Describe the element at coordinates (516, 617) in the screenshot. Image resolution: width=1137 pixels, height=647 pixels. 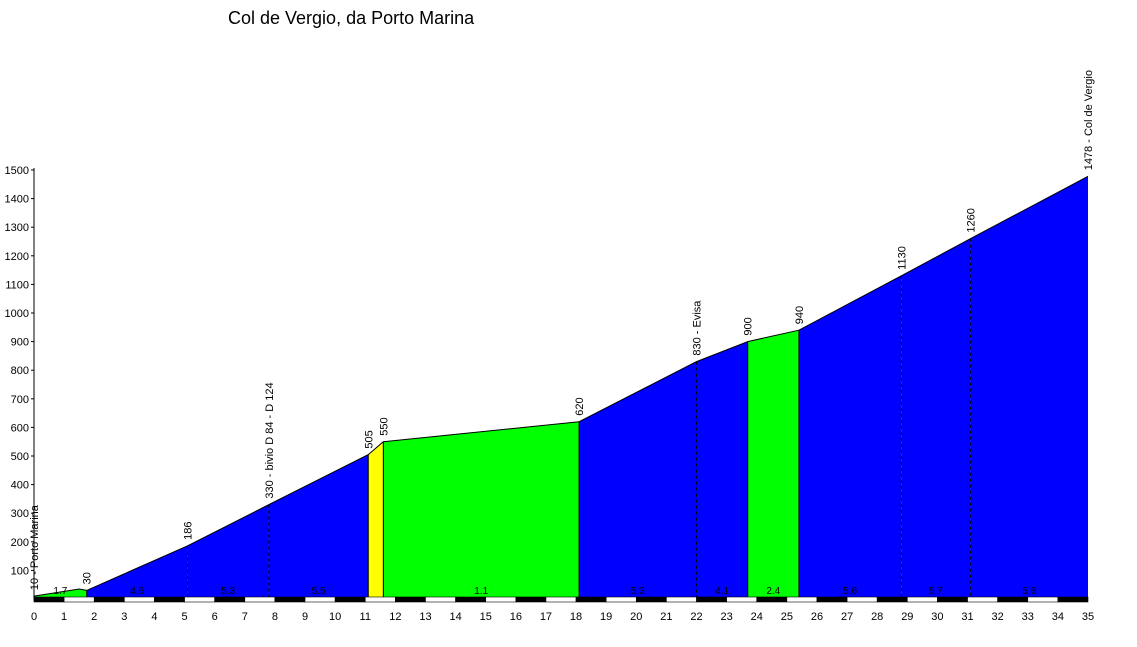
I see `x-tick-label: 16` at that location.